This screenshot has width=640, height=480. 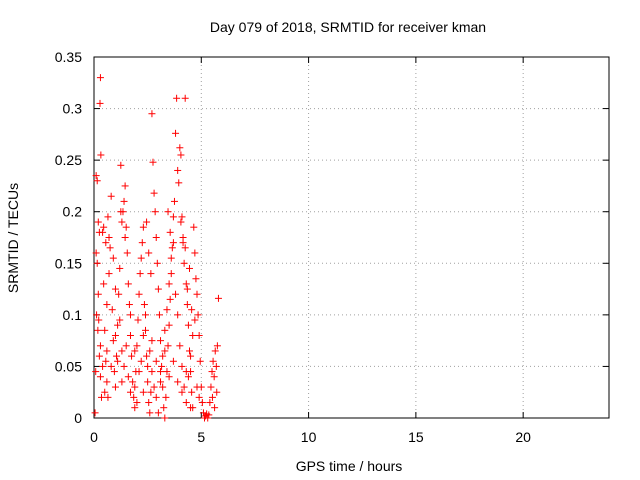 I want to click on x-tick-label: 20, so click(x=523, y=437).